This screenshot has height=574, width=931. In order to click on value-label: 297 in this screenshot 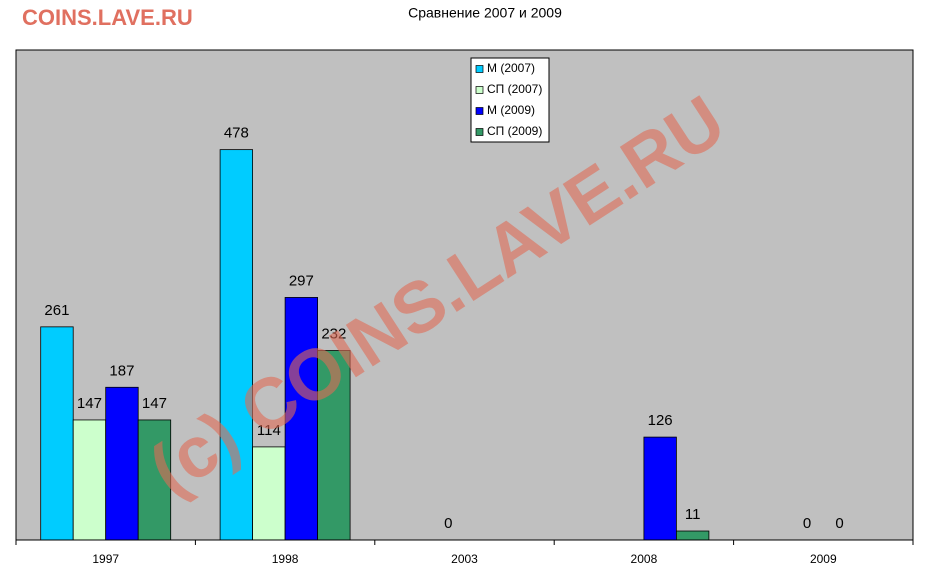, I will do `click(301, 280)`.